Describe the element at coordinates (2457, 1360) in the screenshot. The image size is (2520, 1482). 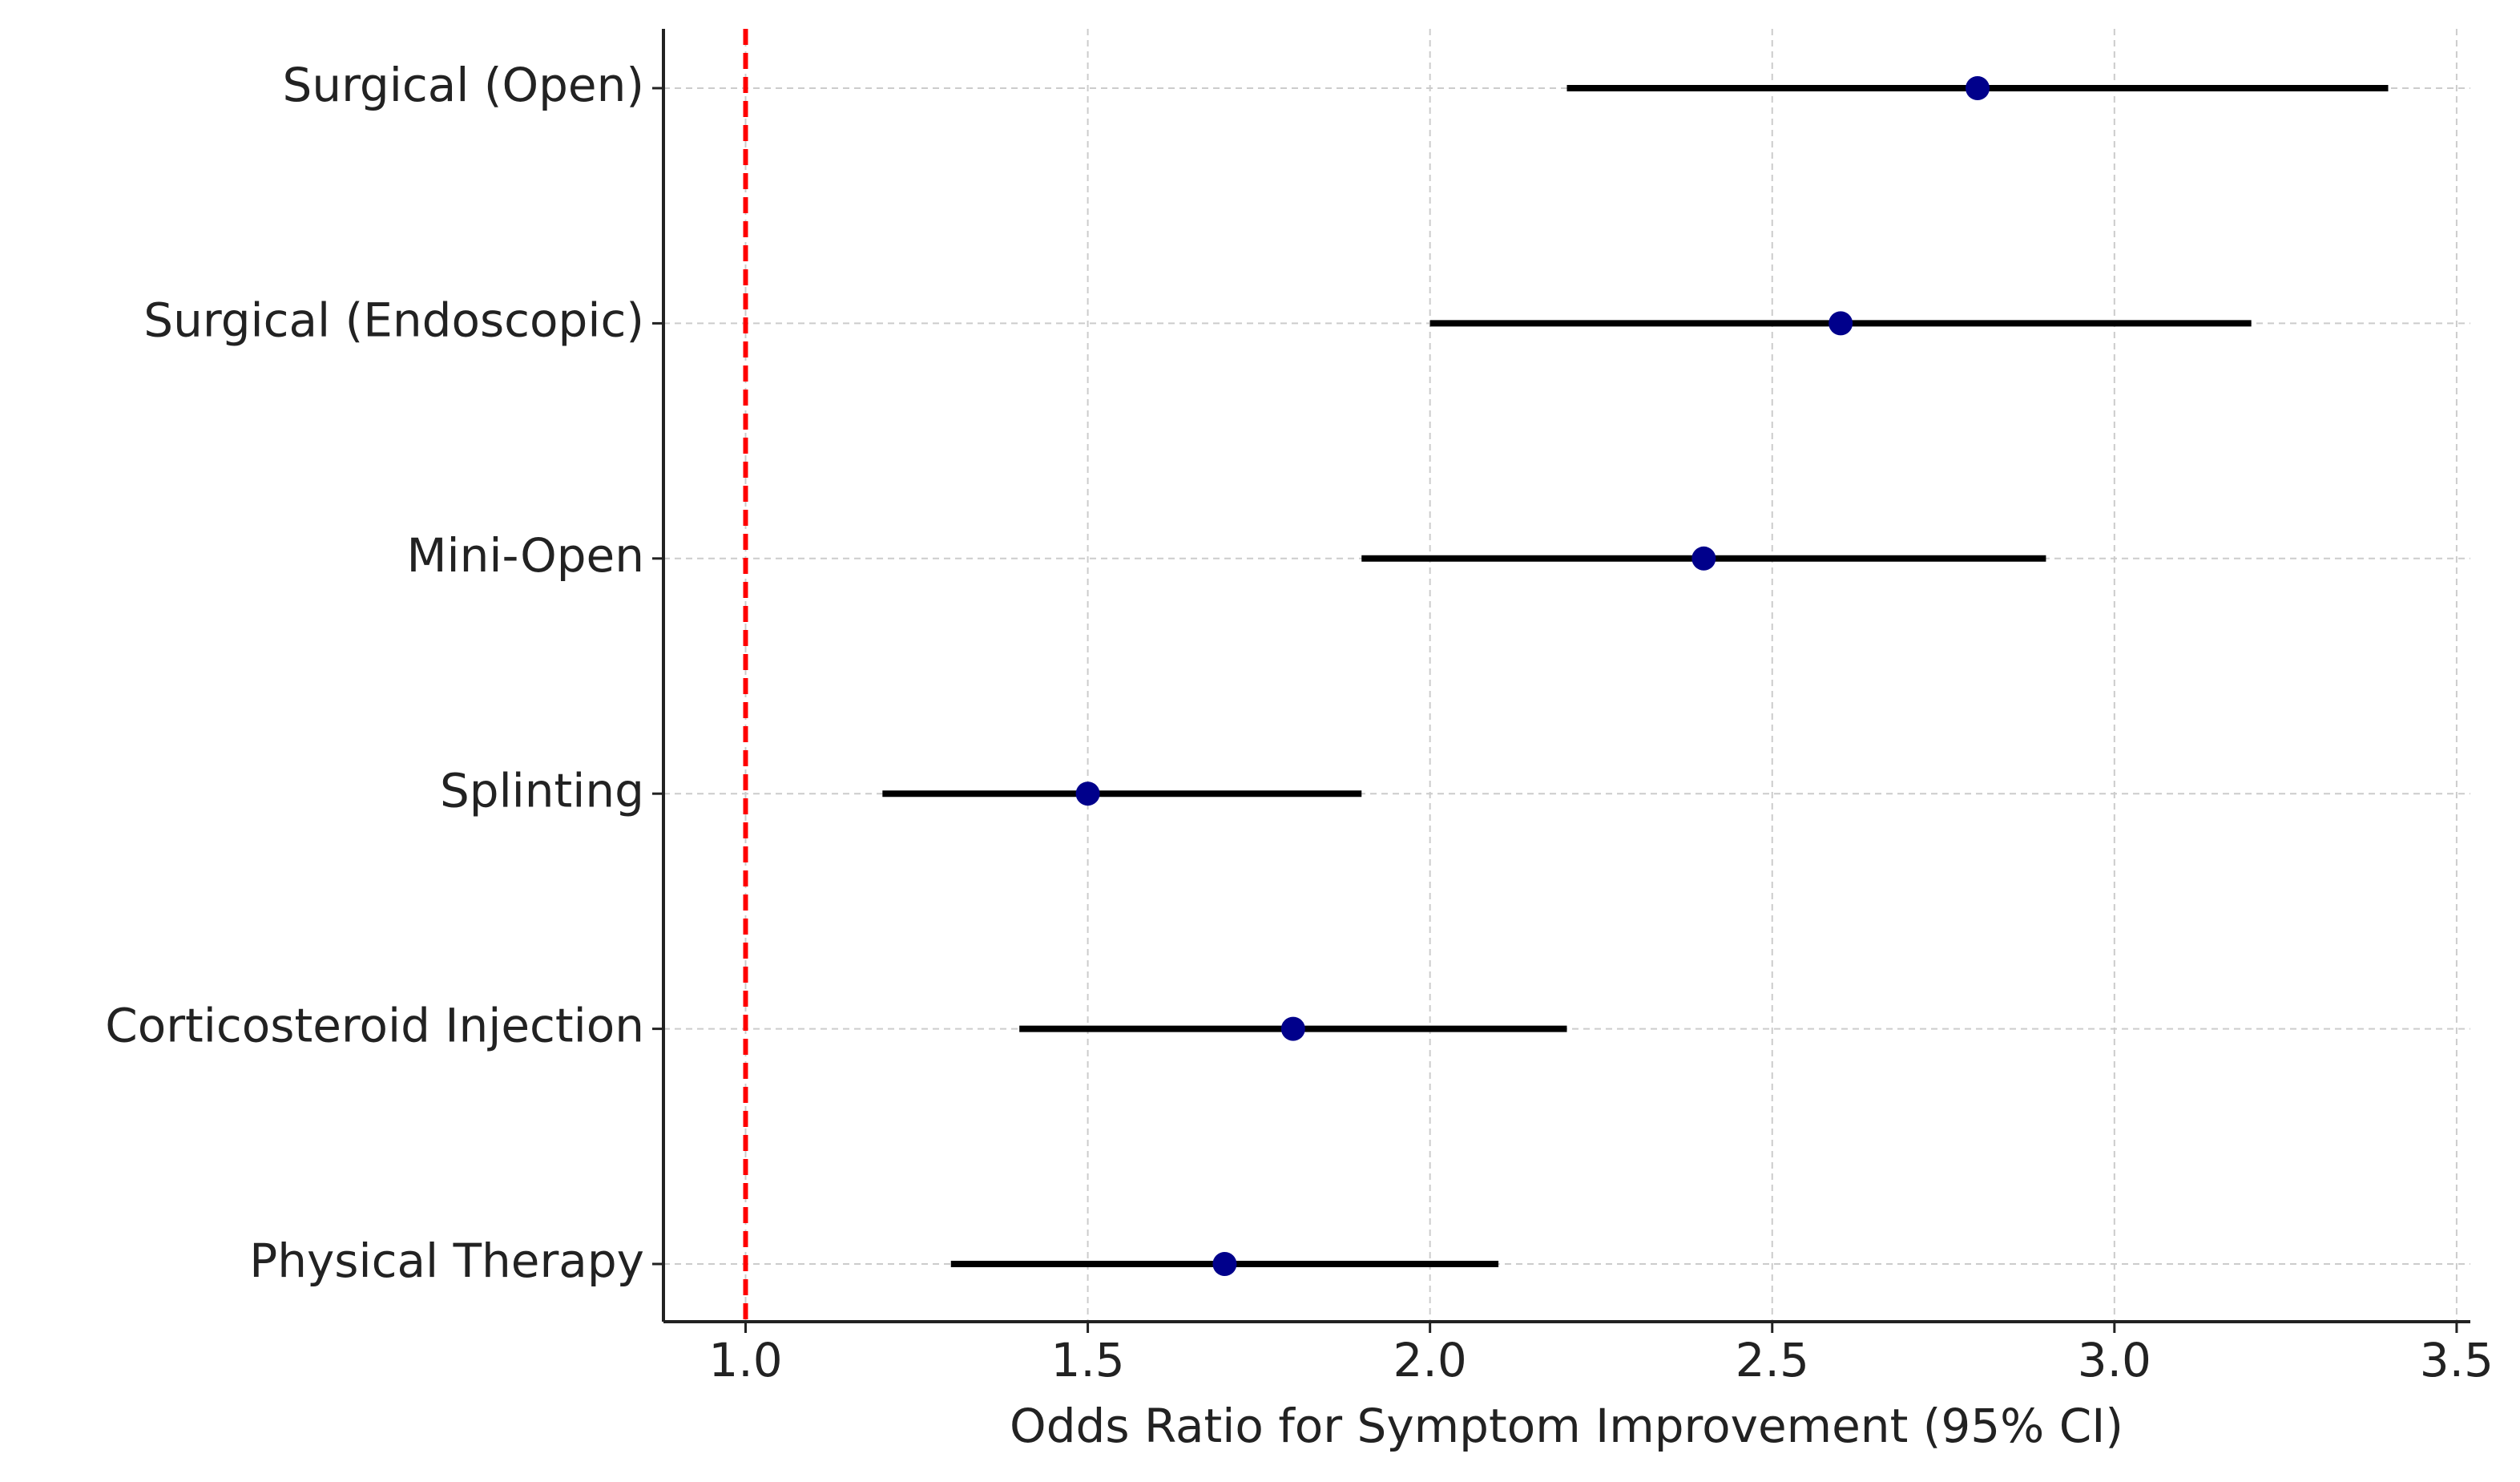
I see `x-tick-label: 3.5` at that location.